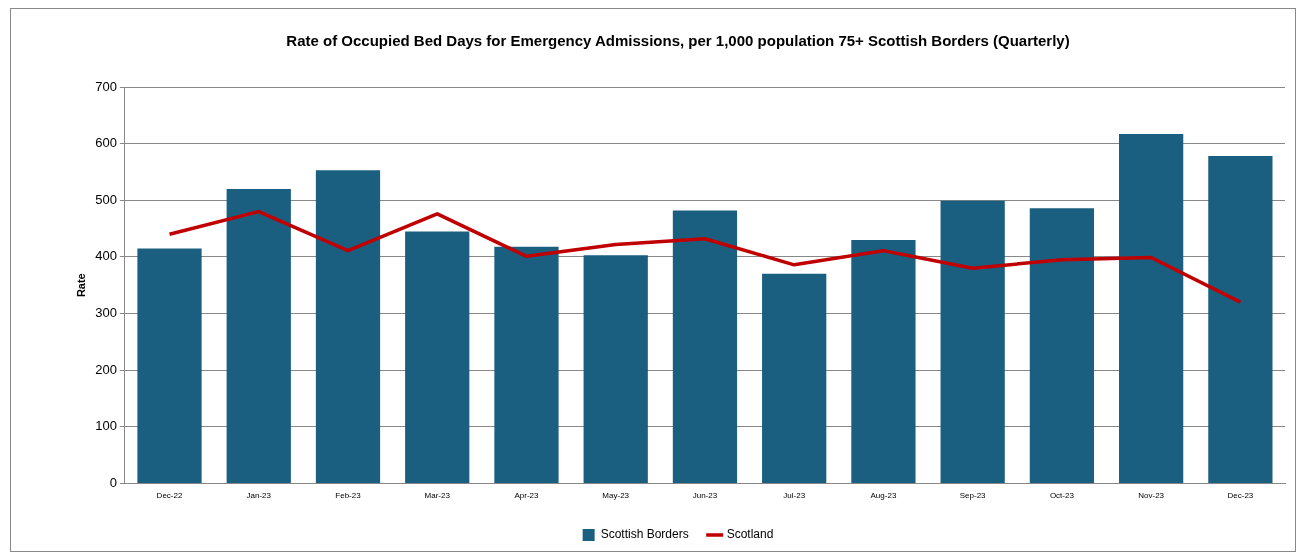  What do you see at coordinates (794, 496) in the screenshot?
I see `x-tick-label: Jul-23` at bounding box center [794, 496].